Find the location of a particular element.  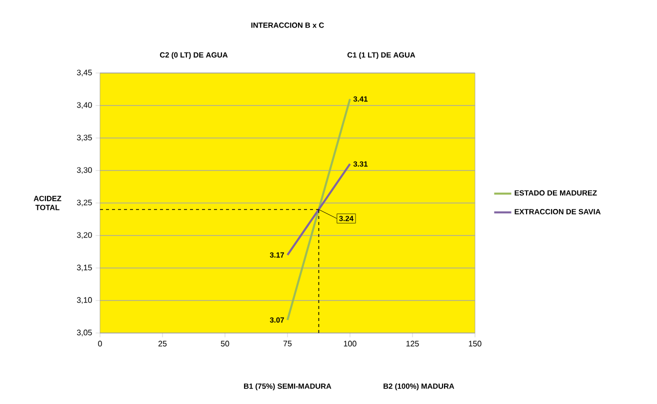

x-tick-label: 125 is located at coordinates (412, 343).